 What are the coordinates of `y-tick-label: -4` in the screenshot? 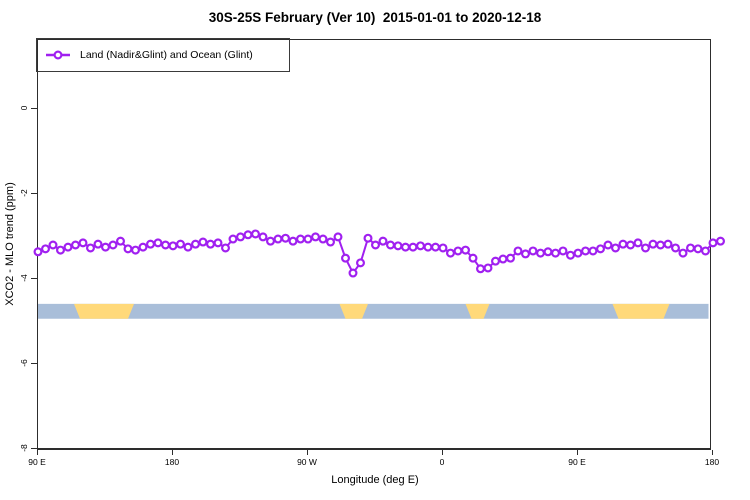 It's located at (24, 278).